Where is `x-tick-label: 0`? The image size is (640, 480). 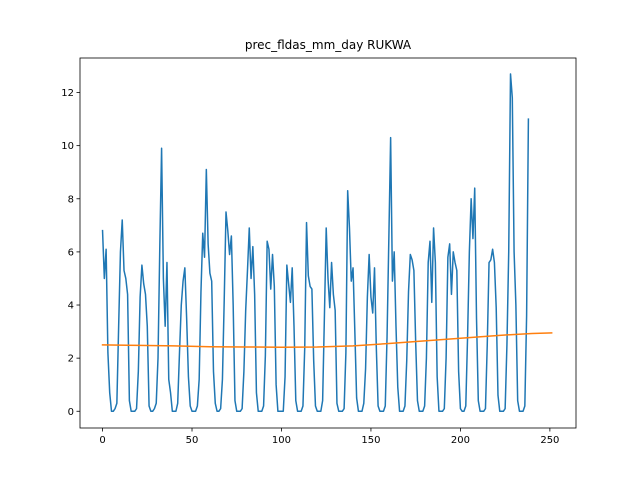
x-tick-label: 0 is located at coordinates (102, 440).